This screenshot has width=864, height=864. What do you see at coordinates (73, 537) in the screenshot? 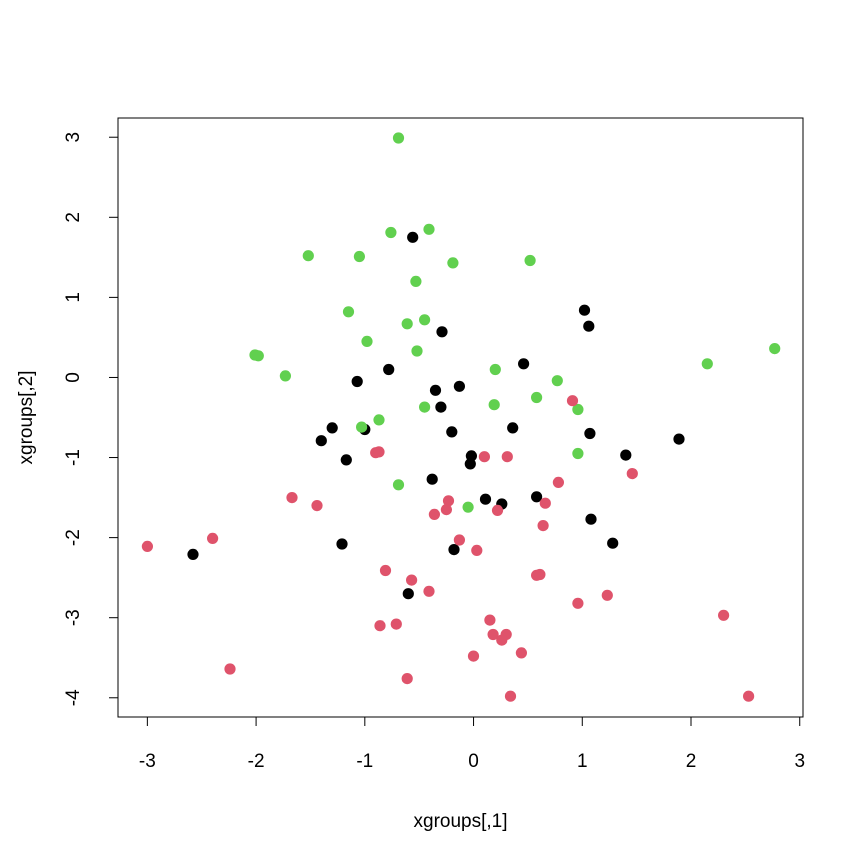
I see `y-tick-label: -2` at bounding box center [73, 537].